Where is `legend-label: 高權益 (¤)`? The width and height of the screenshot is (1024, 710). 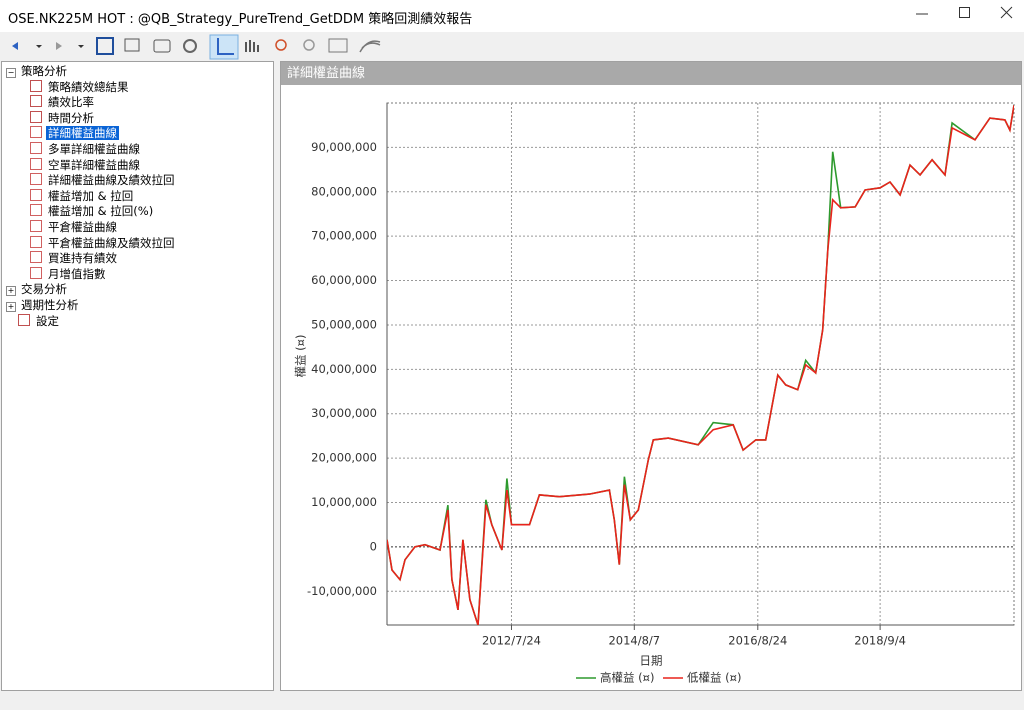
legend-label: 高權益 (¤) is located at coordinates (627, 678).